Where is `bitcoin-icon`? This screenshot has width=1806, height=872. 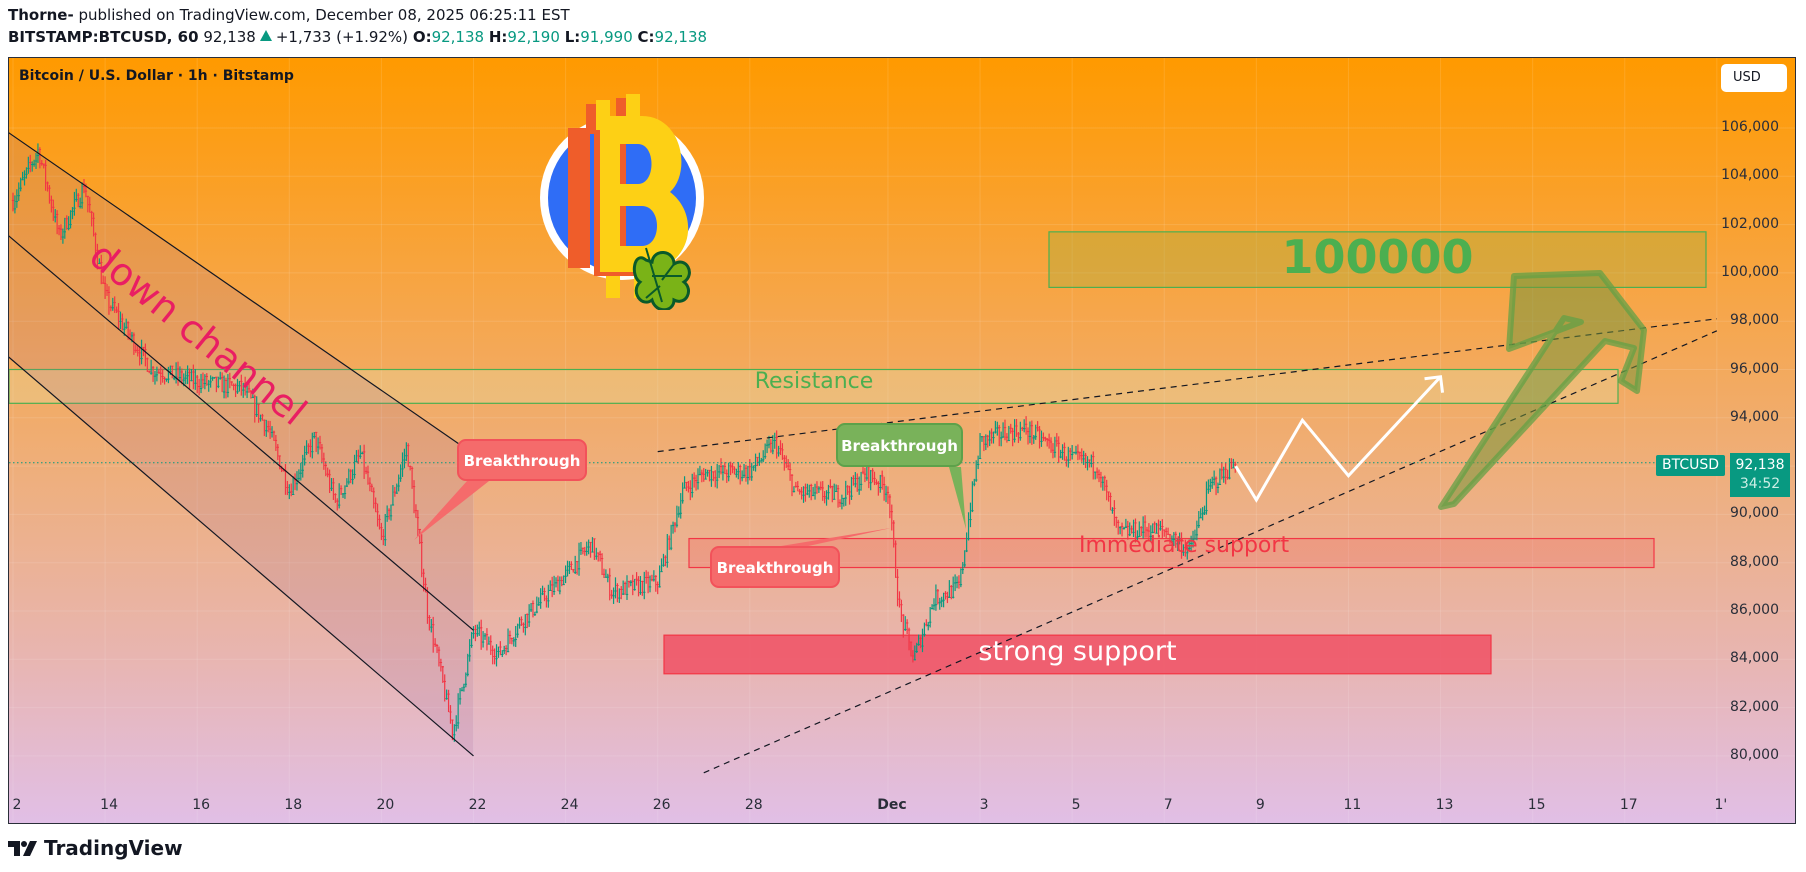
bitcoin-icon is located at coordinates (622, 203).